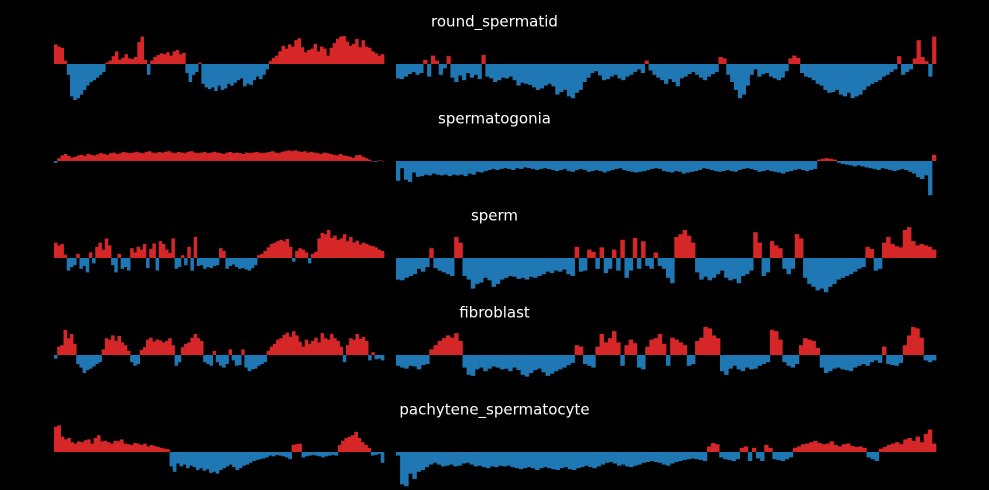 The height and width of the screenshot is (490, 989). I want to click on segment-left, so click(219, 251).